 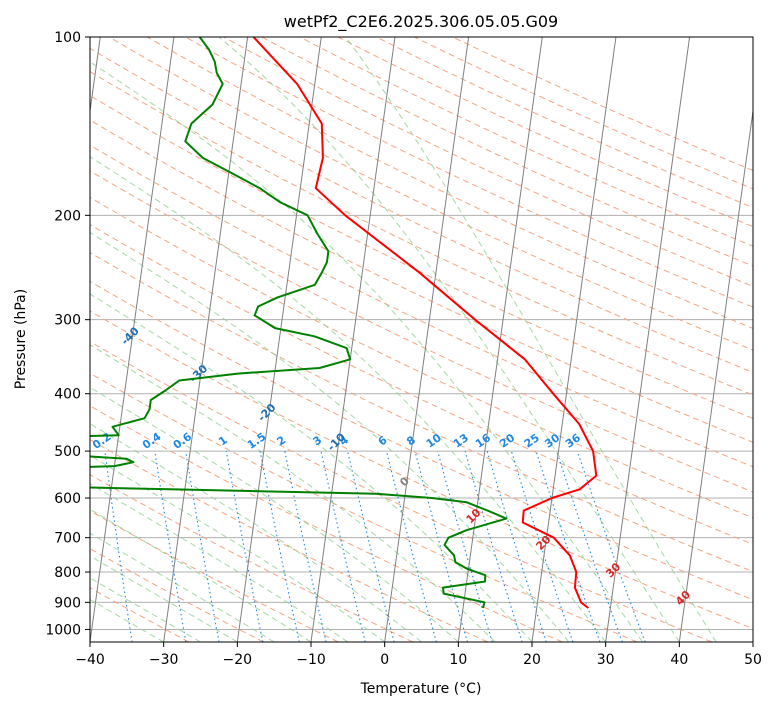 I want to click on x-tick-label: 30, so click(x=606, y=660).